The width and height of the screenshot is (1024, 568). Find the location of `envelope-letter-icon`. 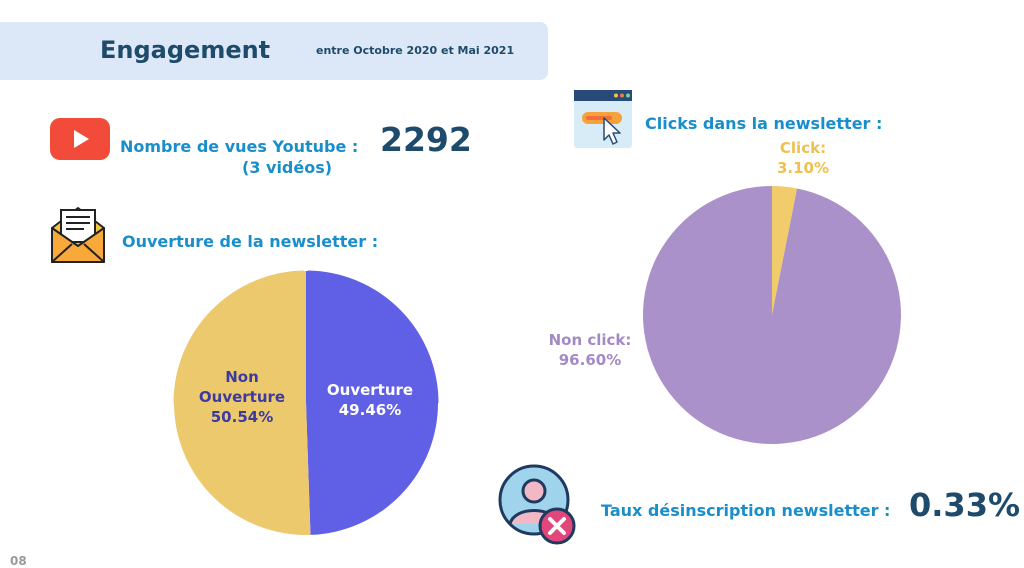

envelope-letter-icon is located at coordinates (78, 235).